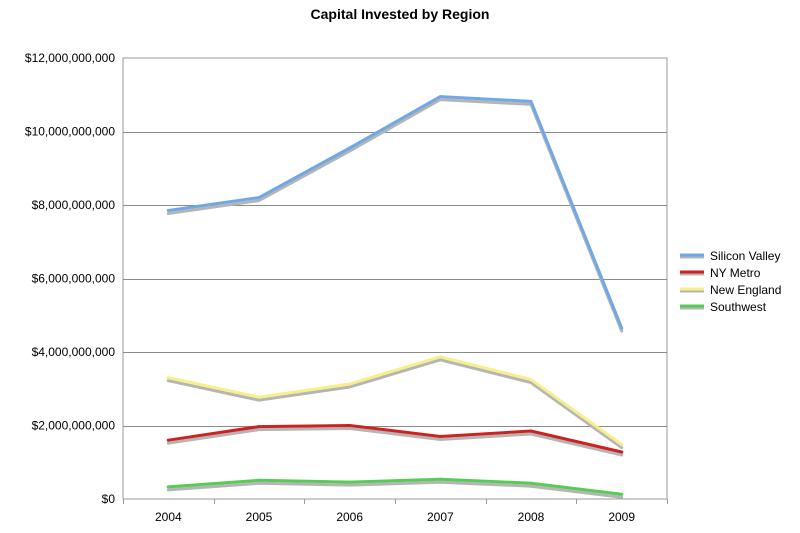 This screenshot has height=533, width=800. Describe the element at coordinates (531, 517) in the screenshot. I see `x-tick-label: 2008` at that location.